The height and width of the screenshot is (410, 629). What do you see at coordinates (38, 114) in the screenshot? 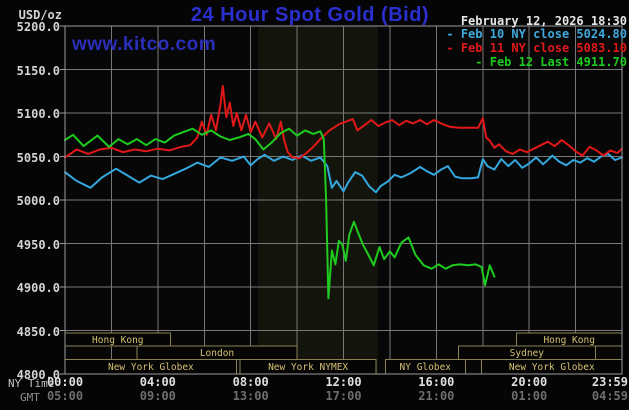
I see `y-axis-label: 5100.0` at bounding box center [38, 114].